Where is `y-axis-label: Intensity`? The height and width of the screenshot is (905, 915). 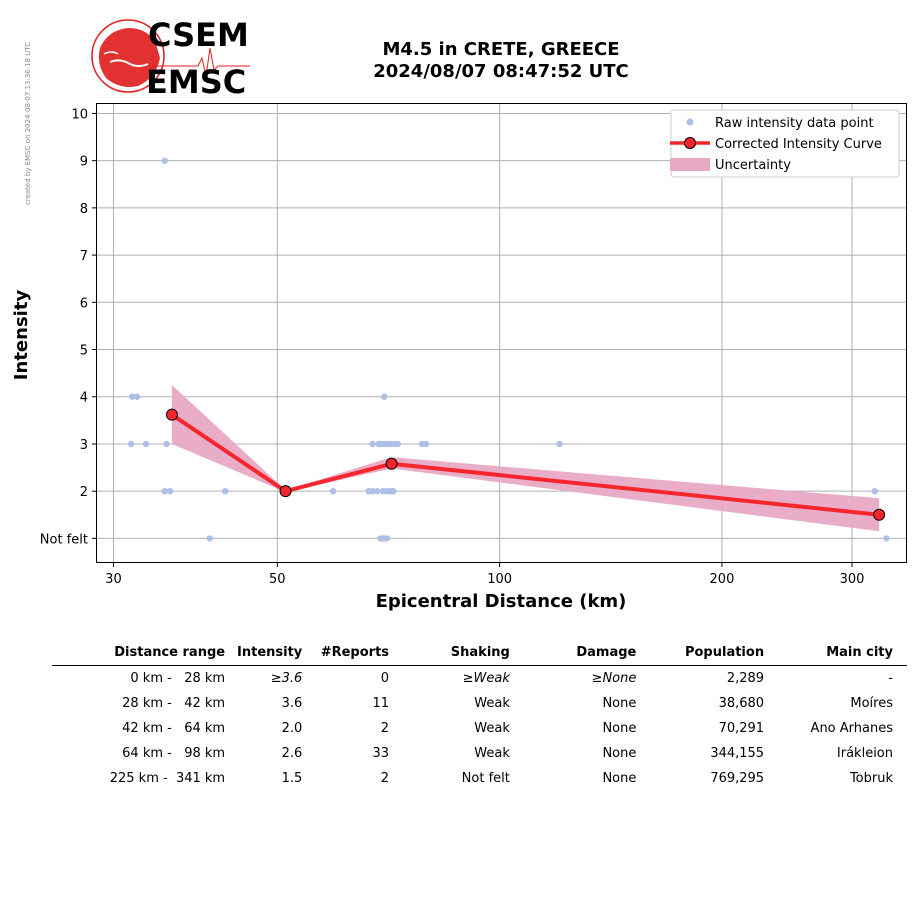
y-axis-label: Intensity is located at coordinates (21, 335).